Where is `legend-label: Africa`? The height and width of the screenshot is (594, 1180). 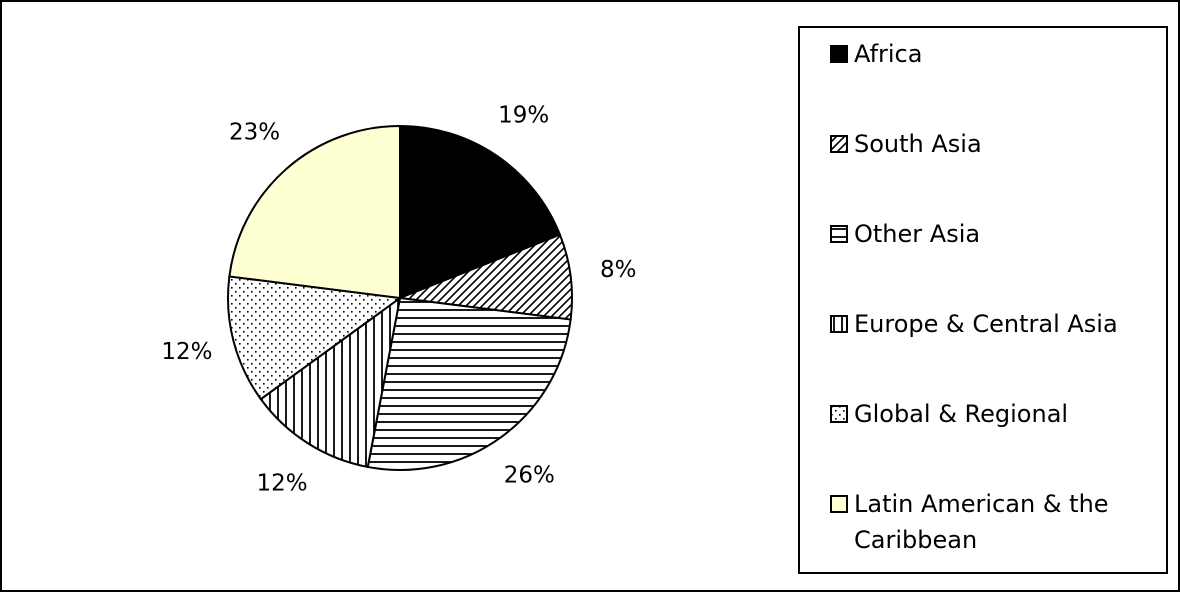
legend-label: Africa is located at coordinates (888, 54).